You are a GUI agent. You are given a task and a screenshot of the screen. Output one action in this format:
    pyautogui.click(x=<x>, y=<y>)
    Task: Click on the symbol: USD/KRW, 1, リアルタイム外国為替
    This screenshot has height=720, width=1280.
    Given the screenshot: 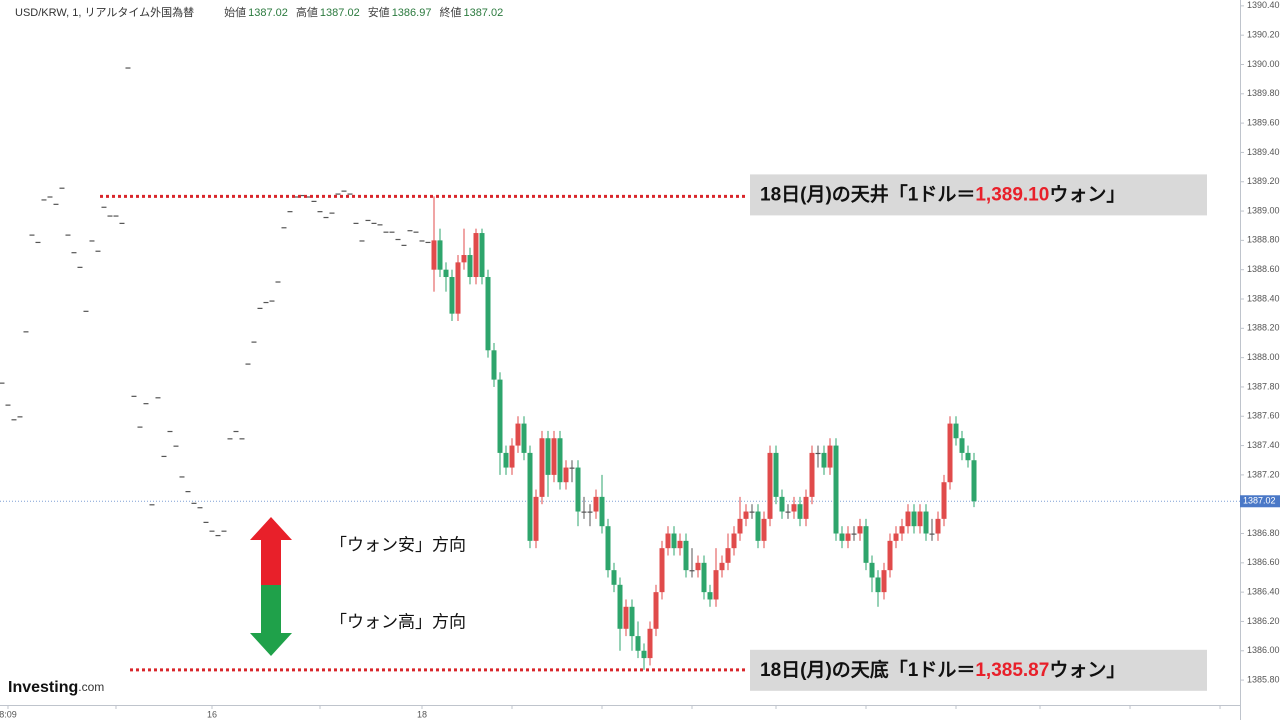 What is the action you would take?
    pyautogui.click(x=104, y=12)
    